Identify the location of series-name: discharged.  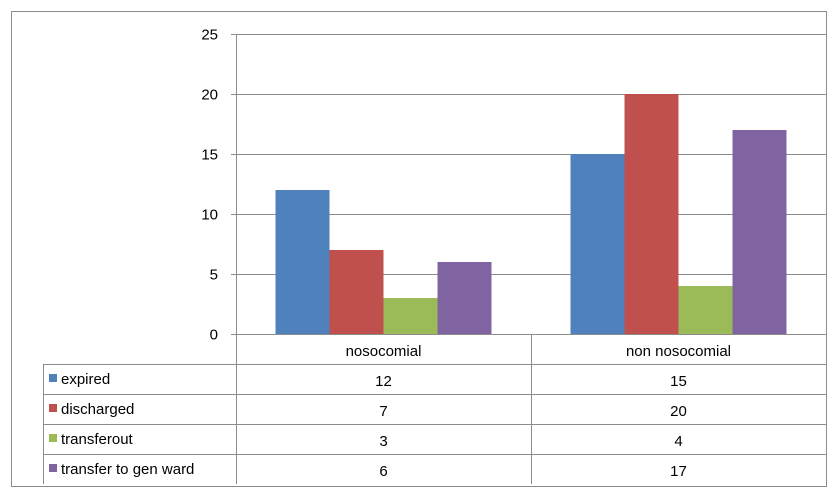
(97, 409).